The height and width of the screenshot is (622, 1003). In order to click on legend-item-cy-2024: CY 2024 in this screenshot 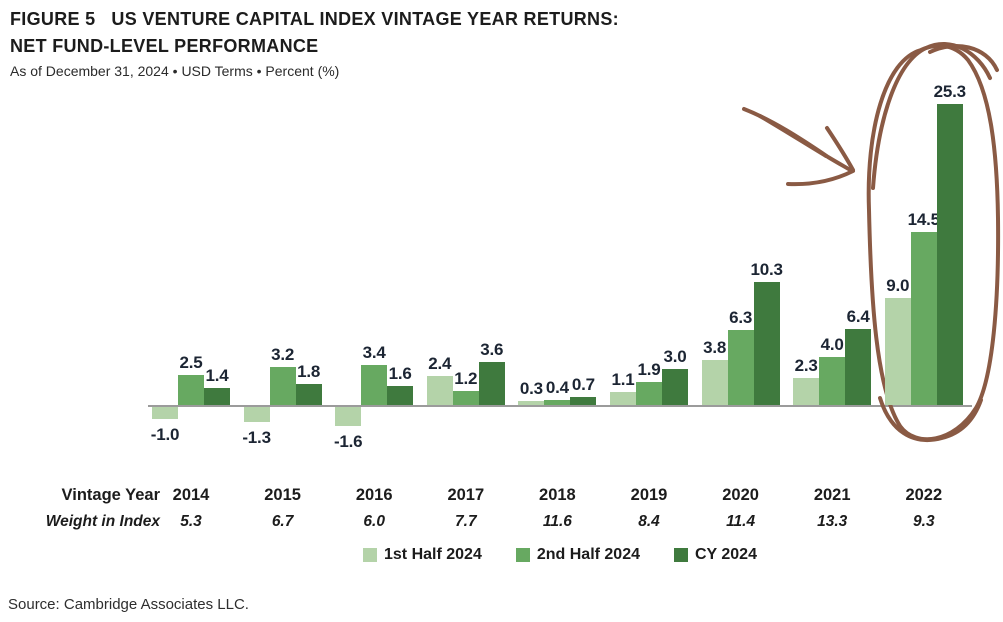, I will do `click(715, 555)`.